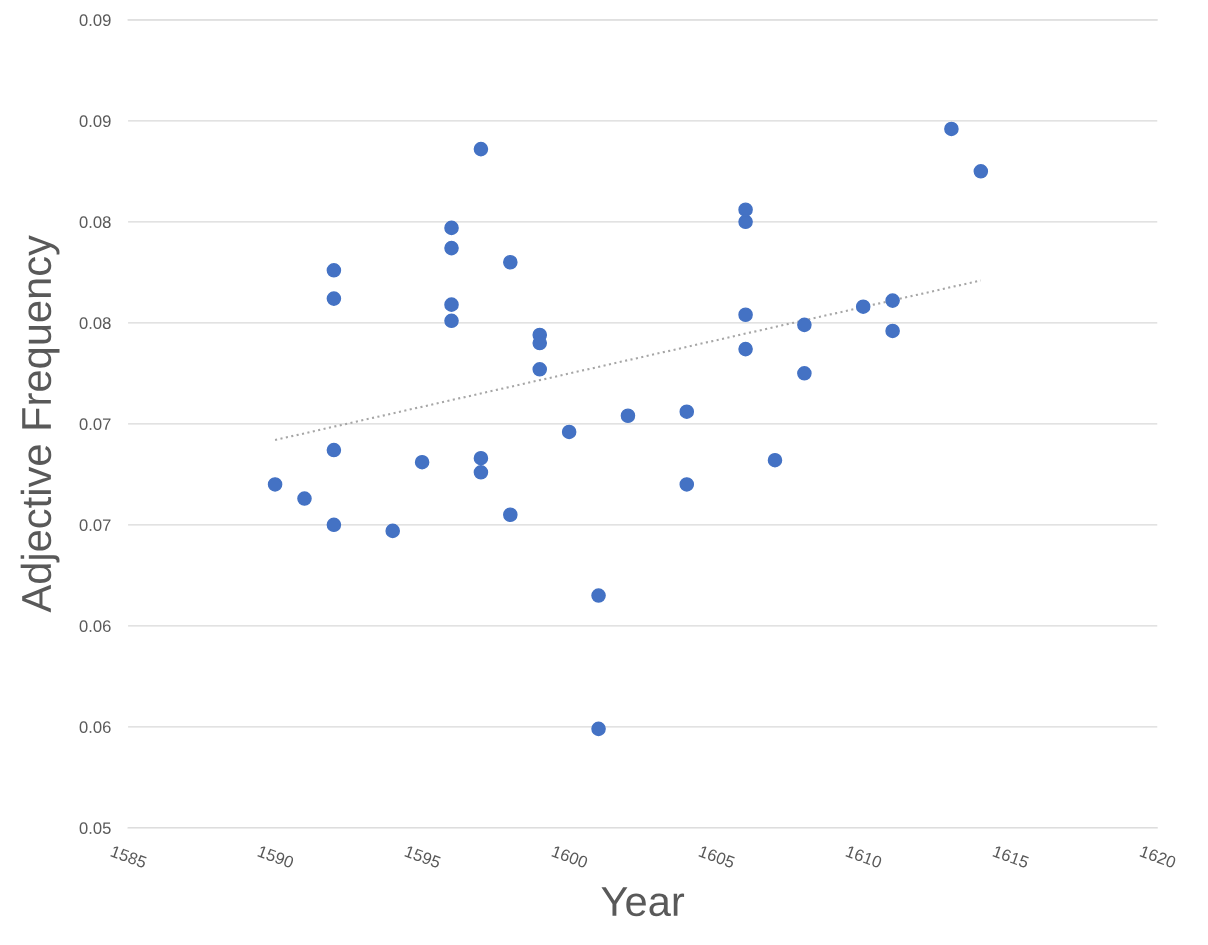  What do you see at coordinates (864, 857) in the screenshot?
I see `x-tick-label: 1610` at bounding box center [864, 857].